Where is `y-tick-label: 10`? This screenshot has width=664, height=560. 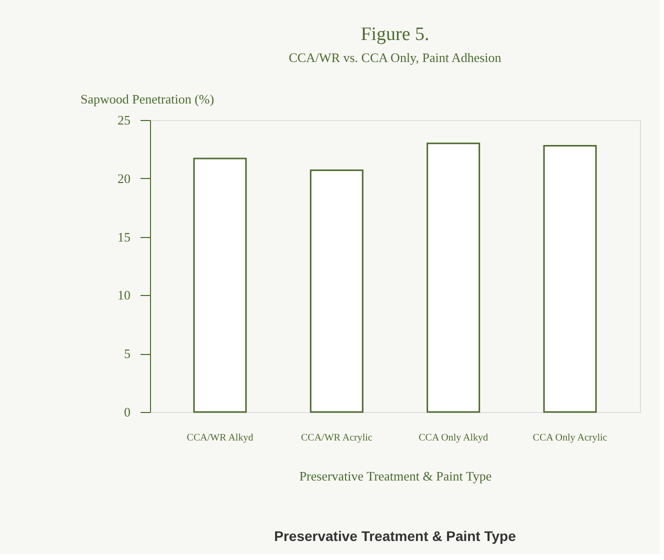 y-tick-label: 10 is located at coordinates (124, 295).